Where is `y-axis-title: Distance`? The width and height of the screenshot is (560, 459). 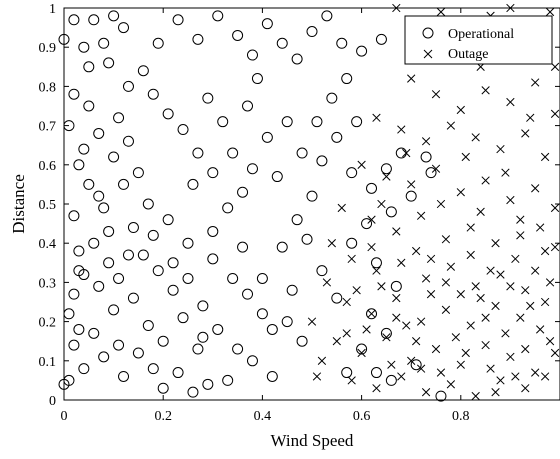 y-axis-title: Distance is located at coordinates (18, 203).